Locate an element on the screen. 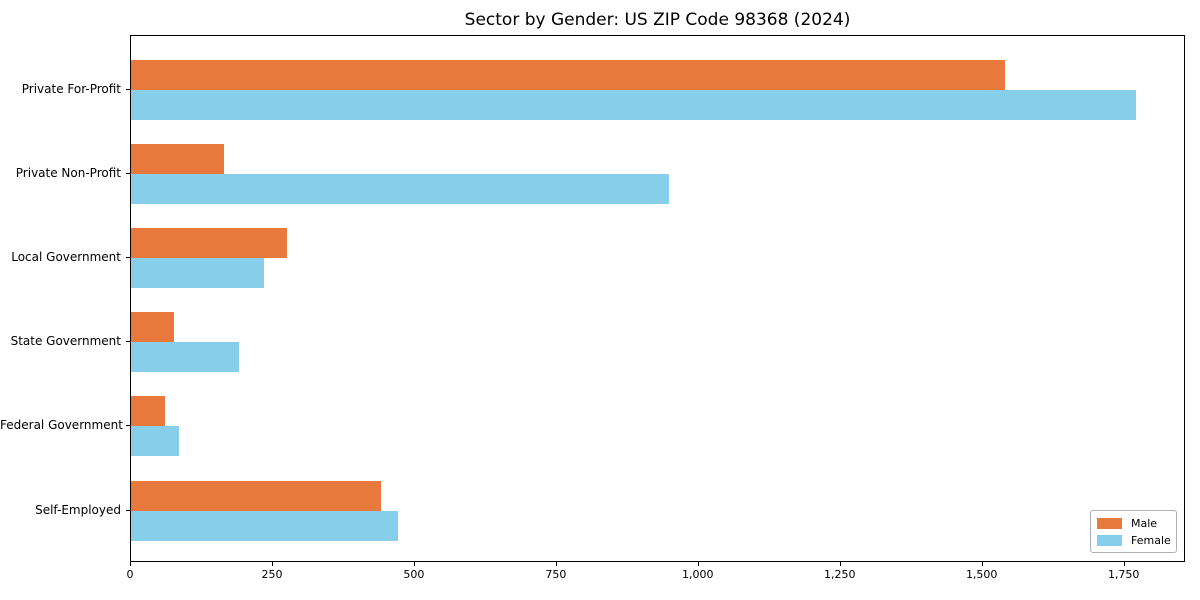 The image size is (1200, 600). bar-female-private-for-profit is located at coordinates (633, 104).